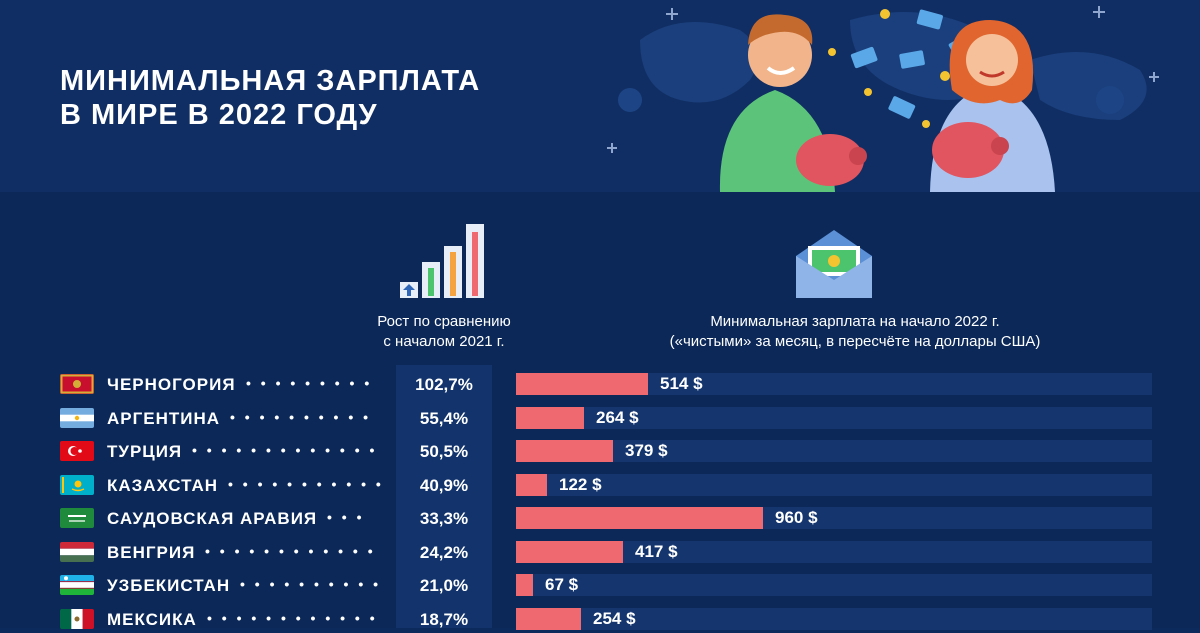  Describe the element at coordinates (77, 551) in the screenshot. I see `hungary-flag-icon` at that location.